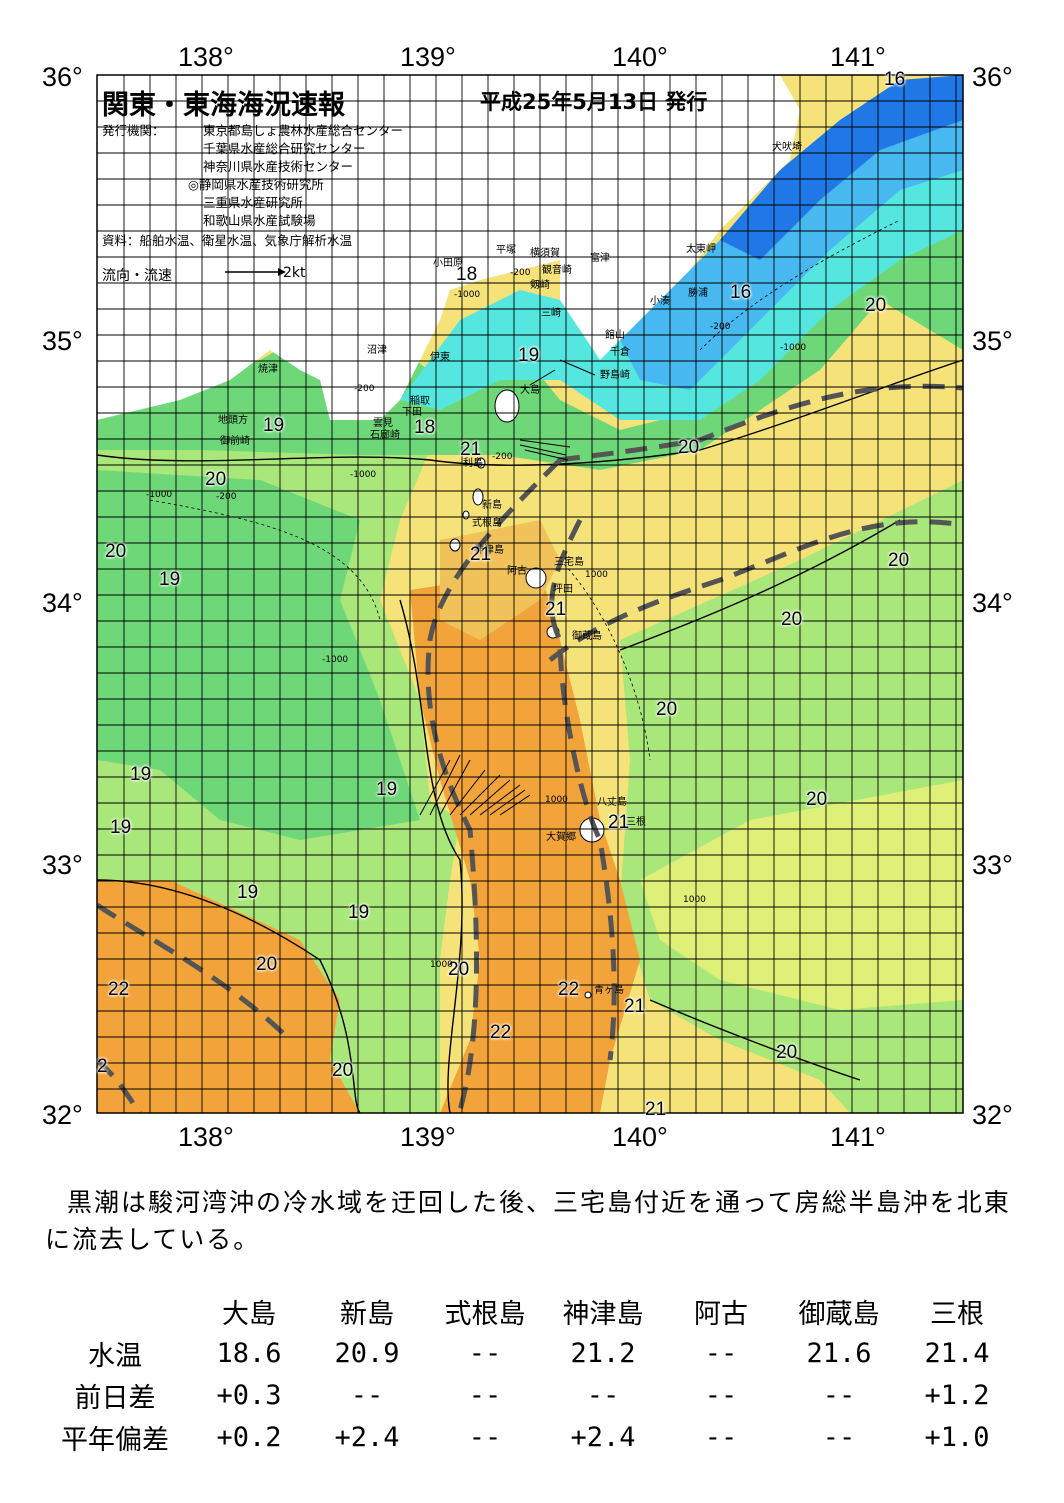  I want to click on place-numazu: 沼津, so click(377, 350).